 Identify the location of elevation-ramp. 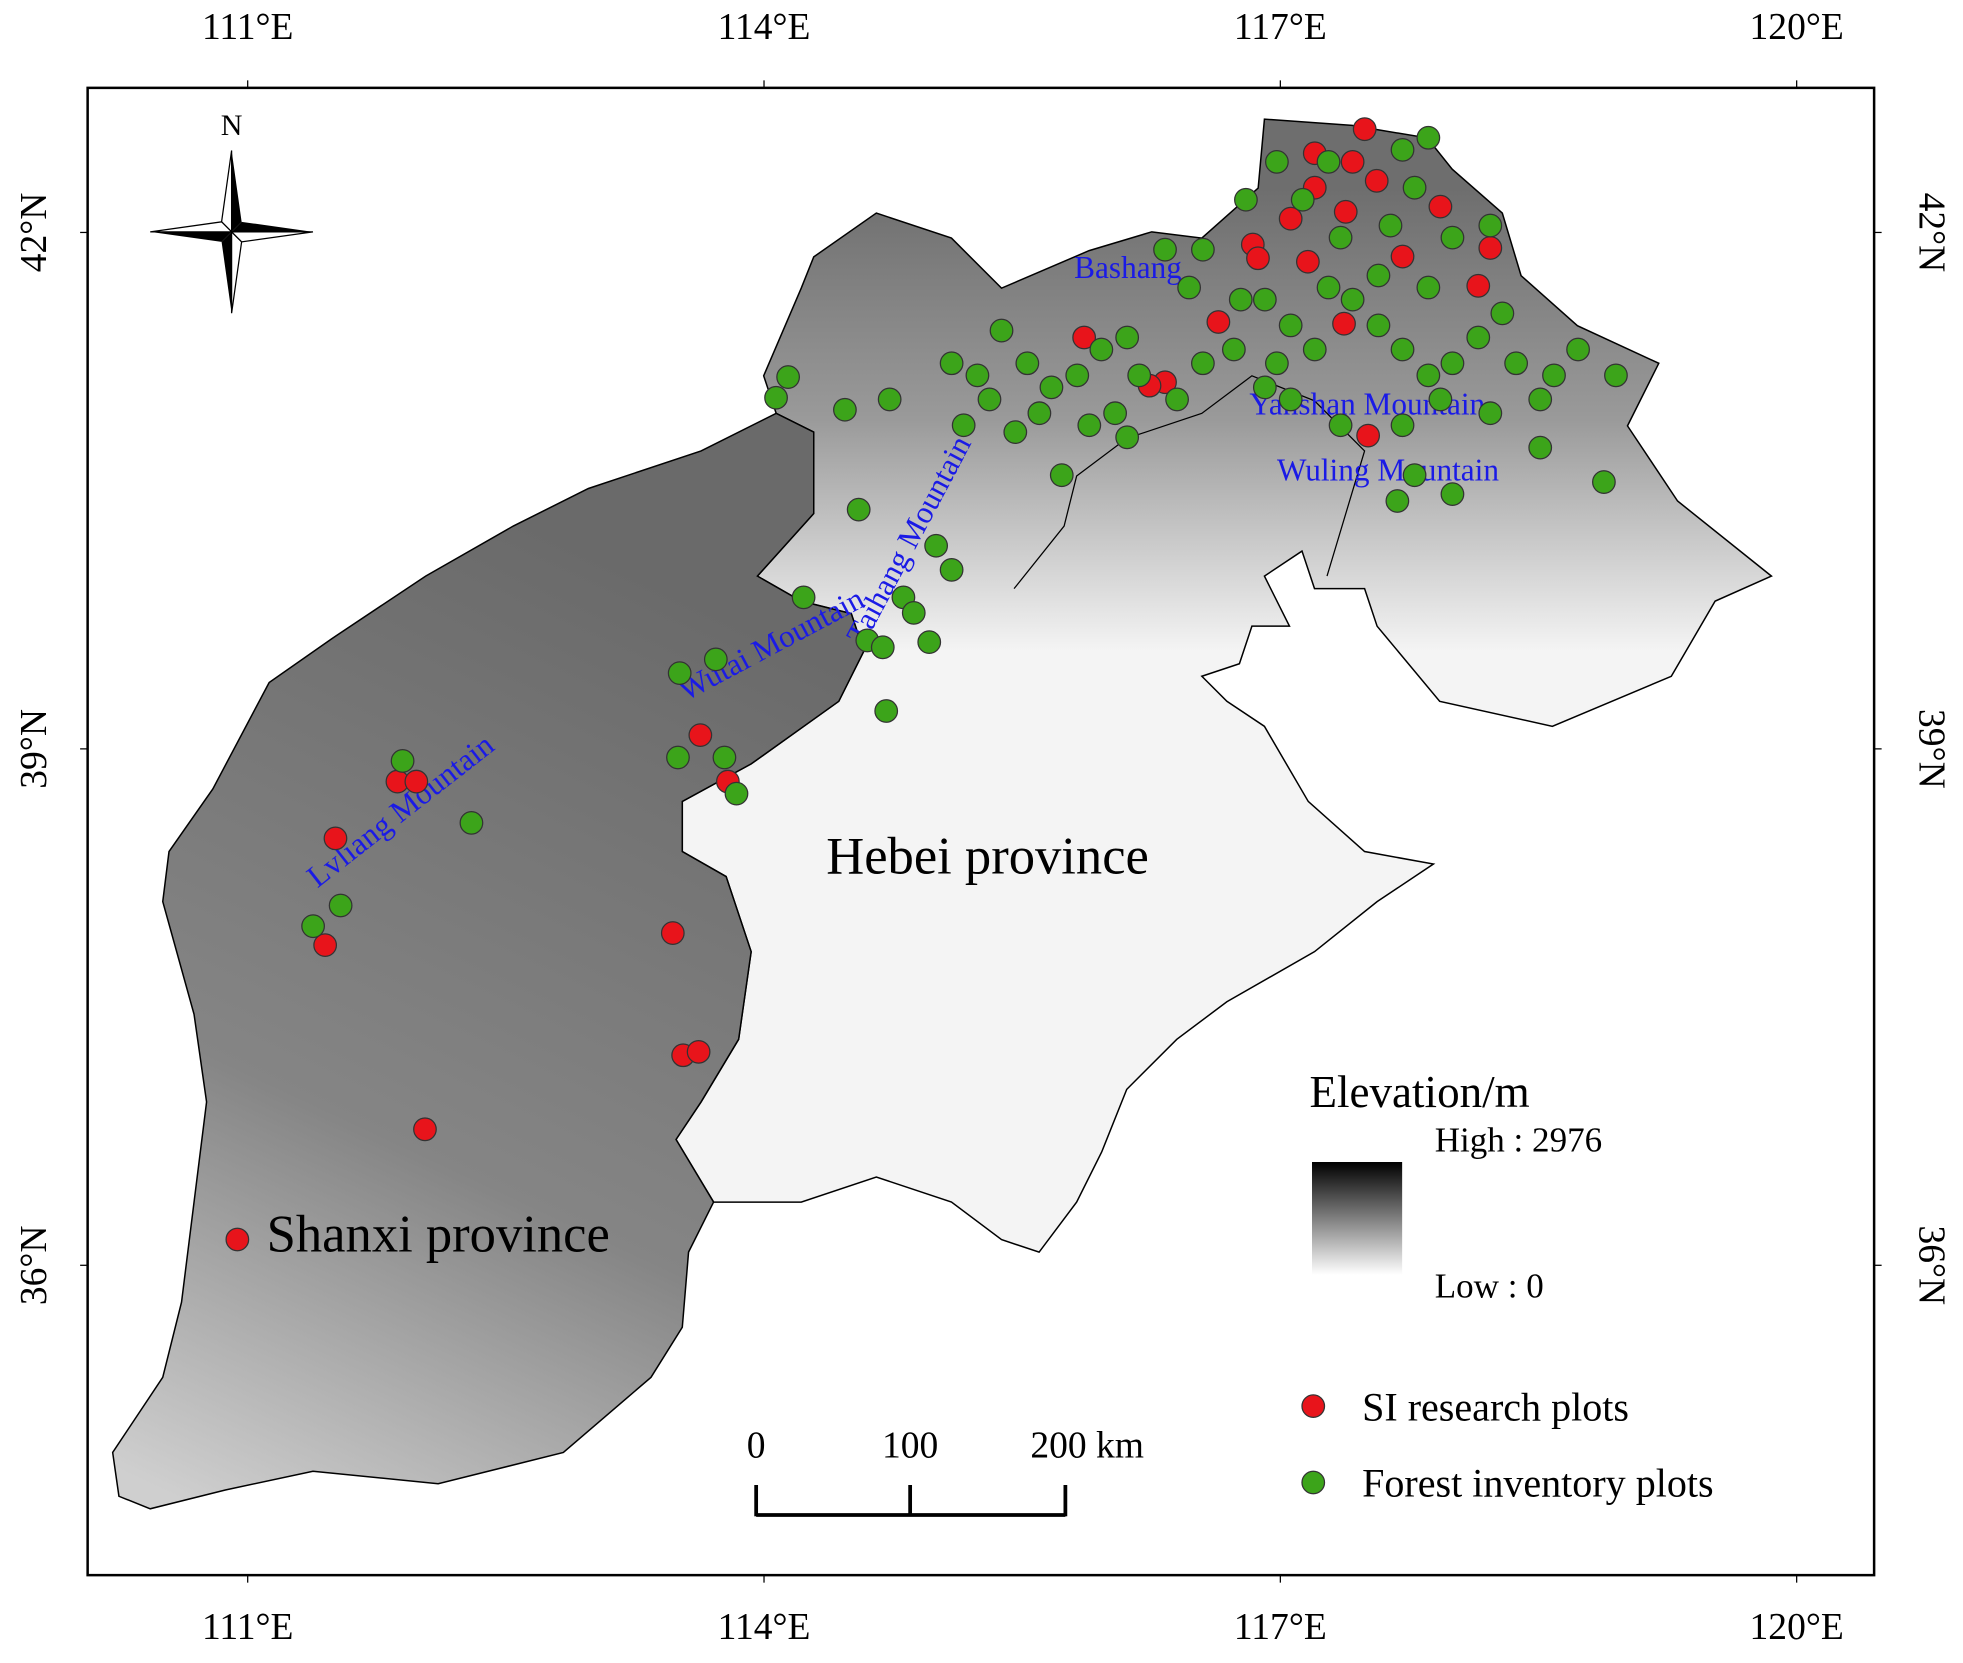
(1357, 1218).